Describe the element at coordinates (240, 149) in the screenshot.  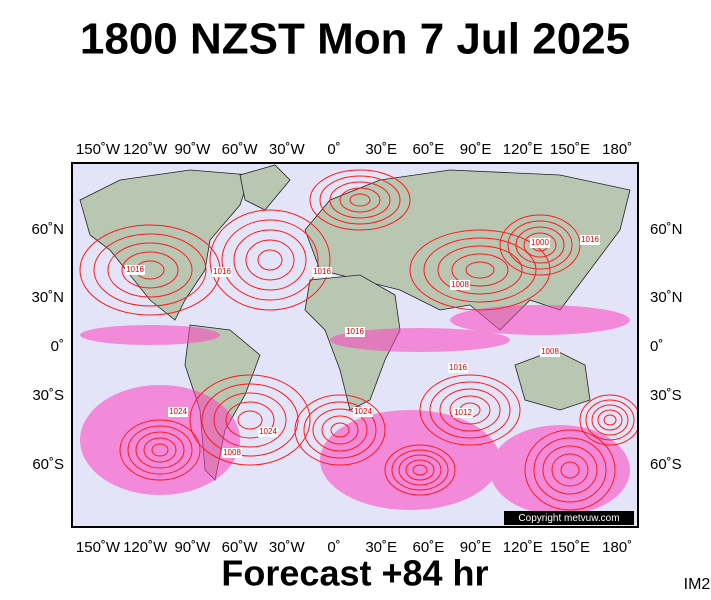
I see `longitude-label-top: 60˚W` at that location.